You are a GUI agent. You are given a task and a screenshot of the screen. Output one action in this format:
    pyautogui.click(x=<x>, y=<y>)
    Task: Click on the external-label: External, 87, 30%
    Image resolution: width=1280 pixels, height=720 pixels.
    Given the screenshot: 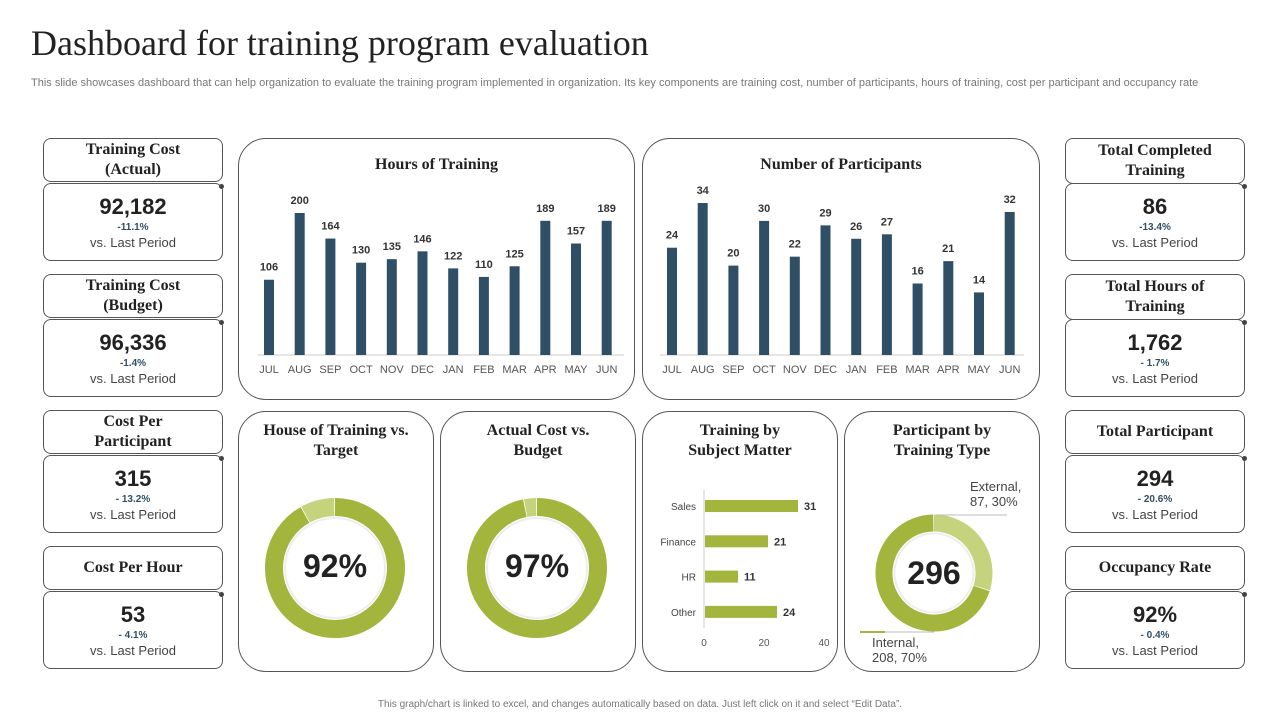 What is the action you would take?
    pyautogui.click(x=996, y=494)
    